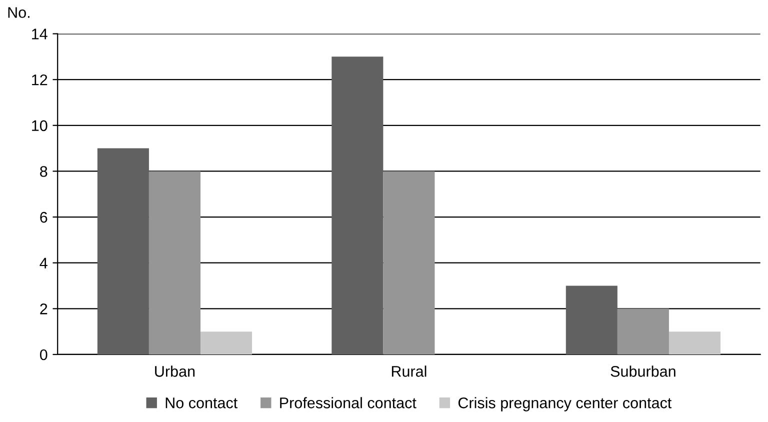  What do you see at coordinates (40, 126) in the screenshot?
I see `y-tick-label: 10` at bounding box center [40, 126].